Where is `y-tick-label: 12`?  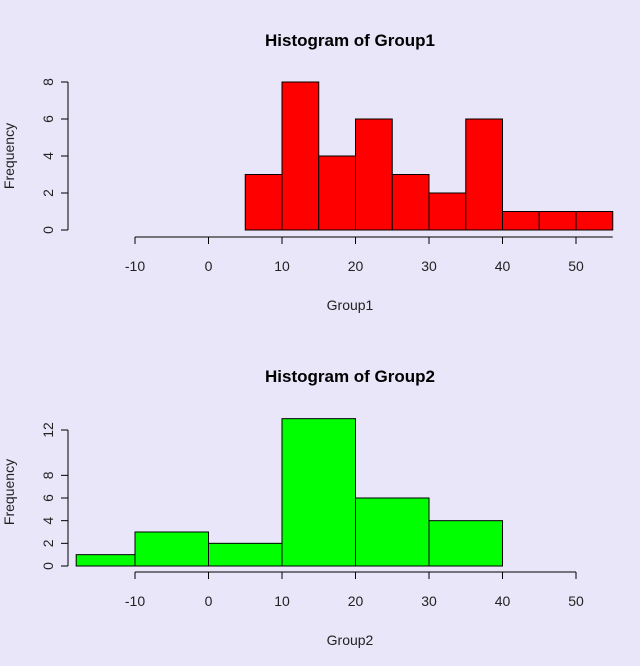 y-tick-label: 12 is located at coordinates (48, 430).